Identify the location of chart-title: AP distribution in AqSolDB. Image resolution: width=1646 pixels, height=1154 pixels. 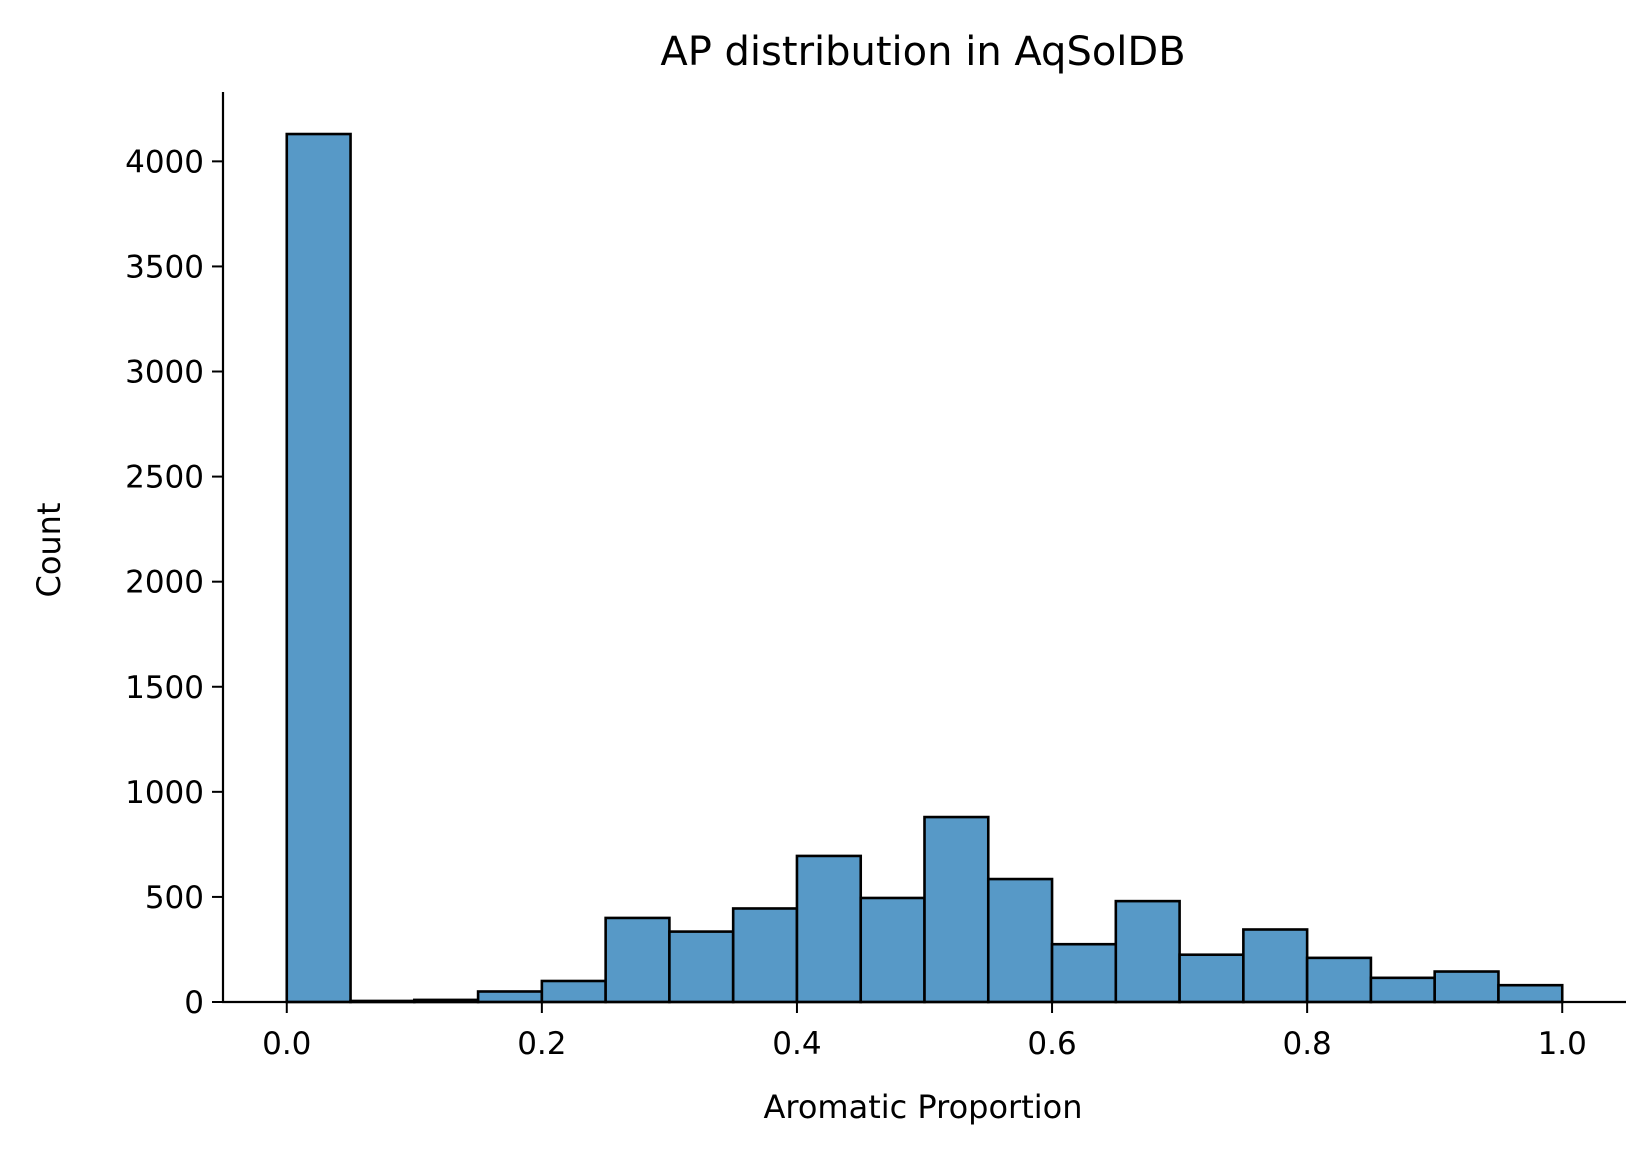
(922, 52).